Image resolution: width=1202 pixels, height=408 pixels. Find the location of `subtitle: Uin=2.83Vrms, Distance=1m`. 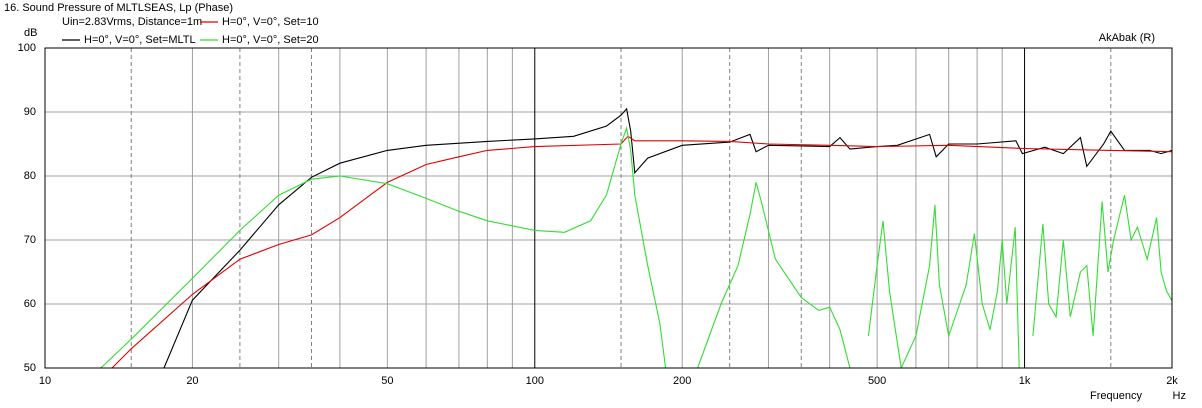

subtitle: Uin=2.83Vrms, Distance=1m is located at coordinates (132, 22).